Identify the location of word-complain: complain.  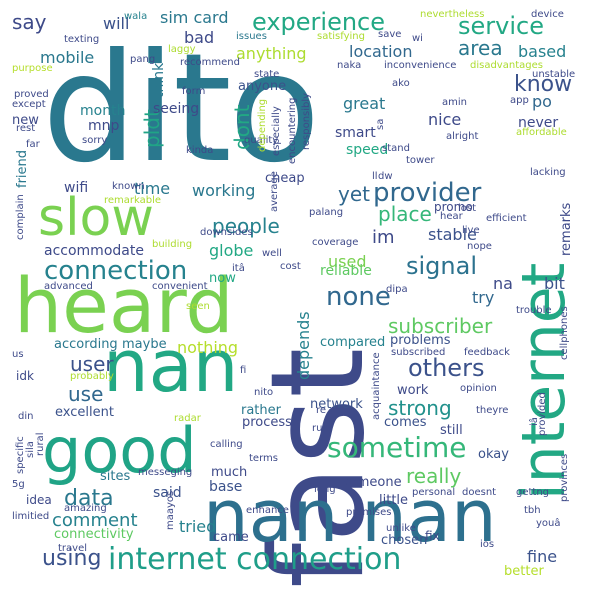
(20, 217).